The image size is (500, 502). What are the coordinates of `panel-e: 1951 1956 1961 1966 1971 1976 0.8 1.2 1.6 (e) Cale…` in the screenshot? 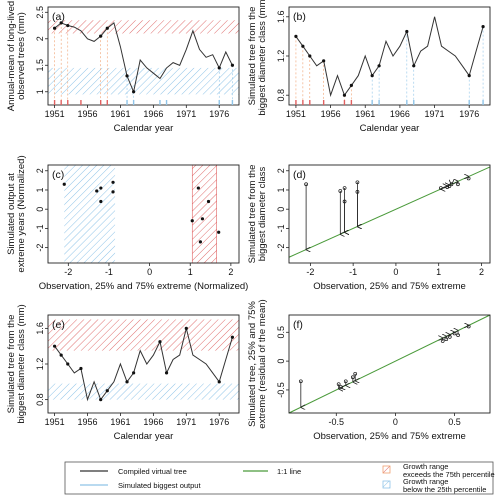 It's located at (123, 373).